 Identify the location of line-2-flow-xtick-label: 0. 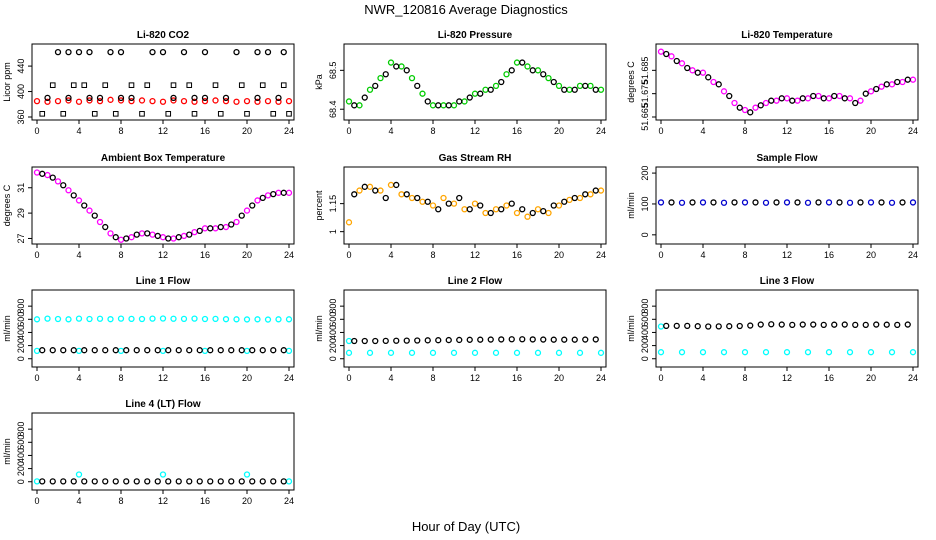
(348, 378).